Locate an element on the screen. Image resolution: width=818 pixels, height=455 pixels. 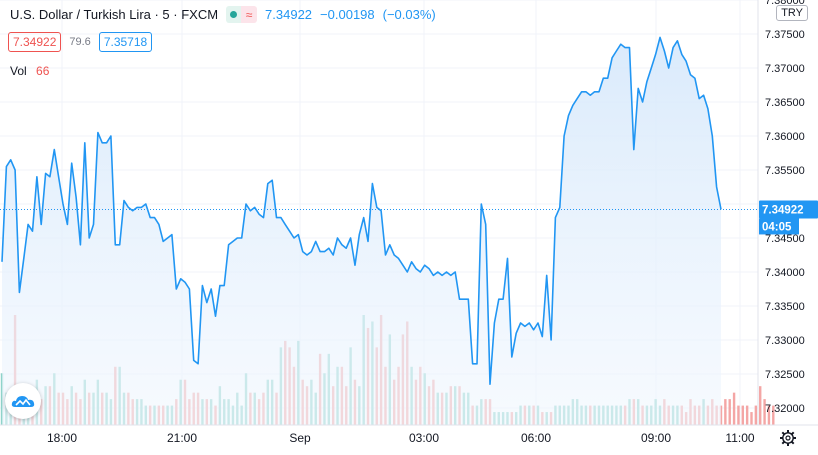
y-tick-label: 7.36000 is located at coordinates (785, 137).